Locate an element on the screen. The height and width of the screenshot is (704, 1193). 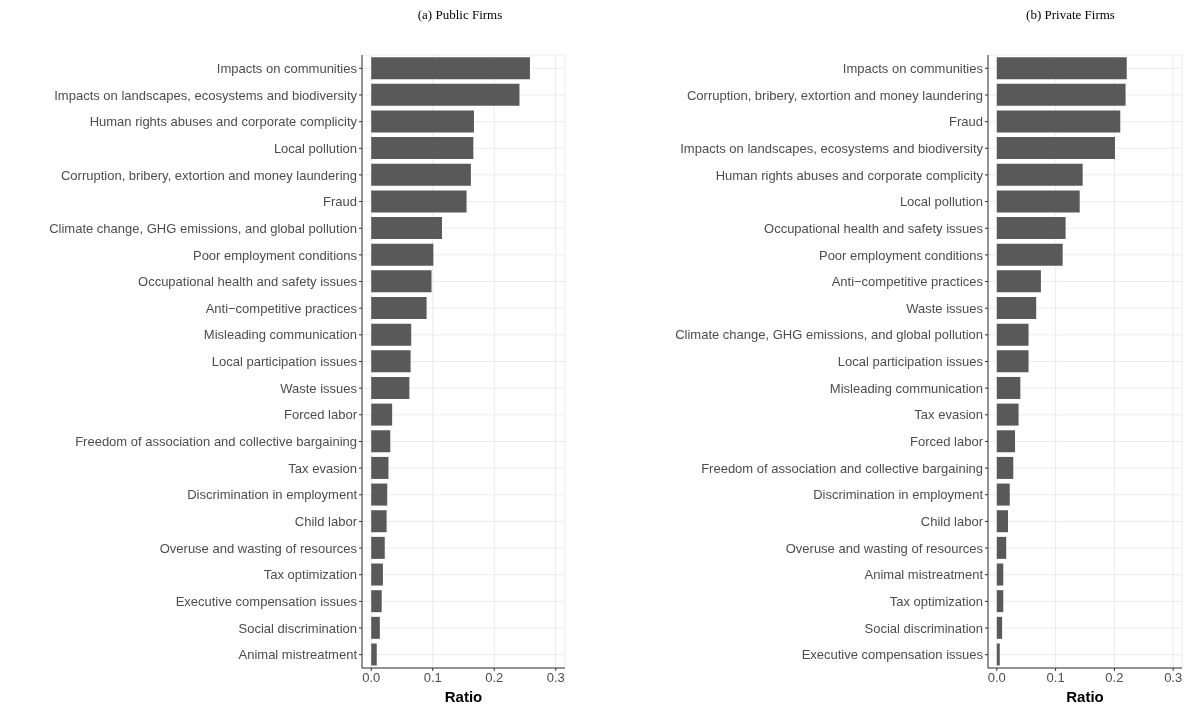
y-tick-label: Forced labor is located at coordinates (947, 442).